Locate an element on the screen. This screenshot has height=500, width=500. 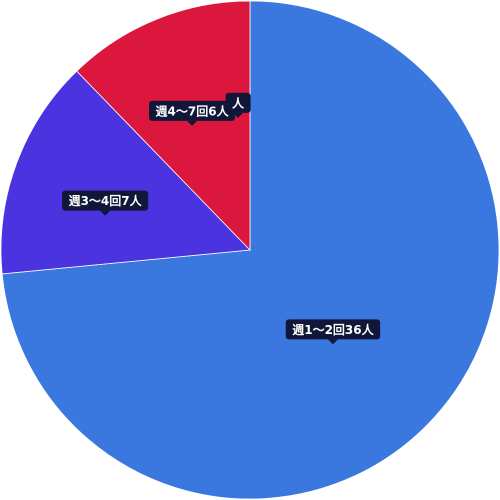
svg-text: 人 is located at coordinates (238, 102).